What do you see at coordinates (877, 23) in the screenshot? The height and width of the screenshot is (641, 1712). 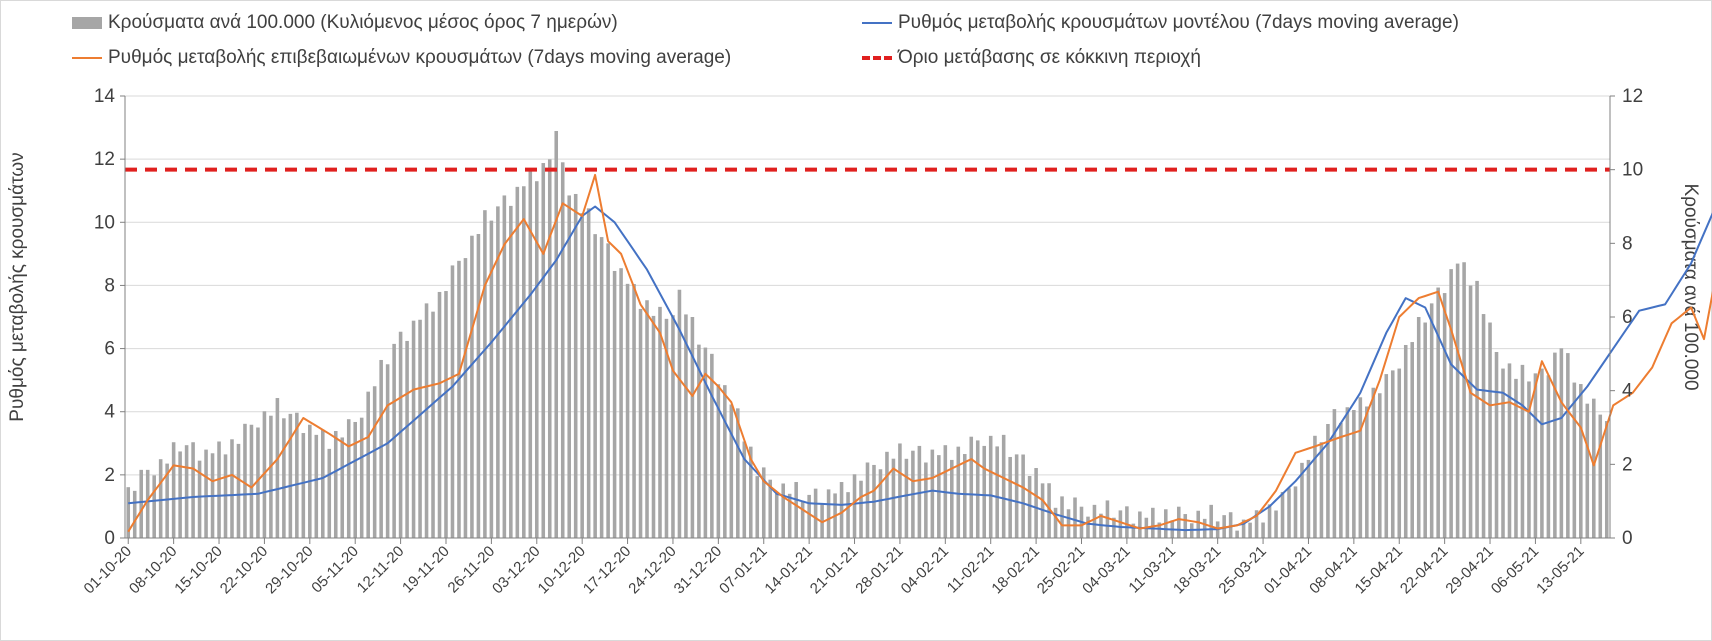 I see `legend-swatch-model` at bounding box center [877, 23].